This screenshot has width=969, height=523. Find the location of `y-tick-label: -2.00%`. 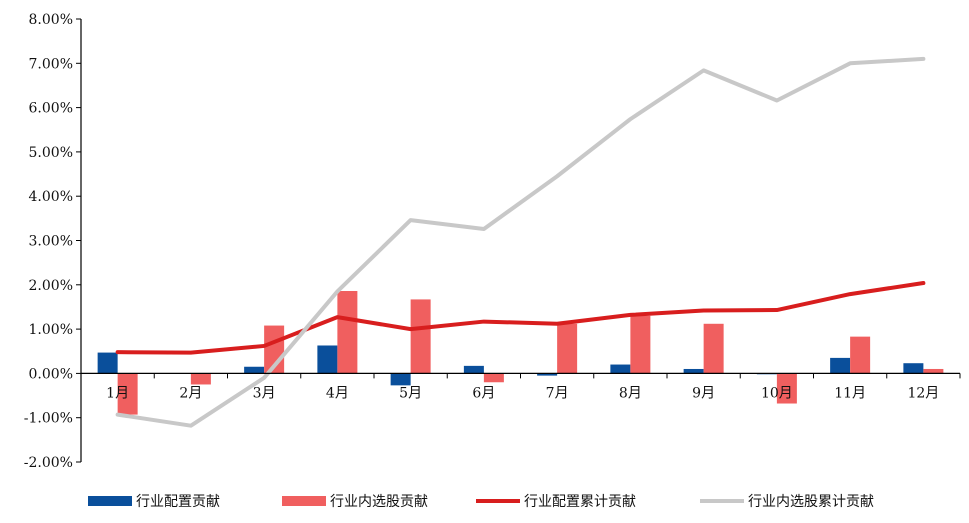

y-tick-label: -2.00% is located at coordinates (48, 463).